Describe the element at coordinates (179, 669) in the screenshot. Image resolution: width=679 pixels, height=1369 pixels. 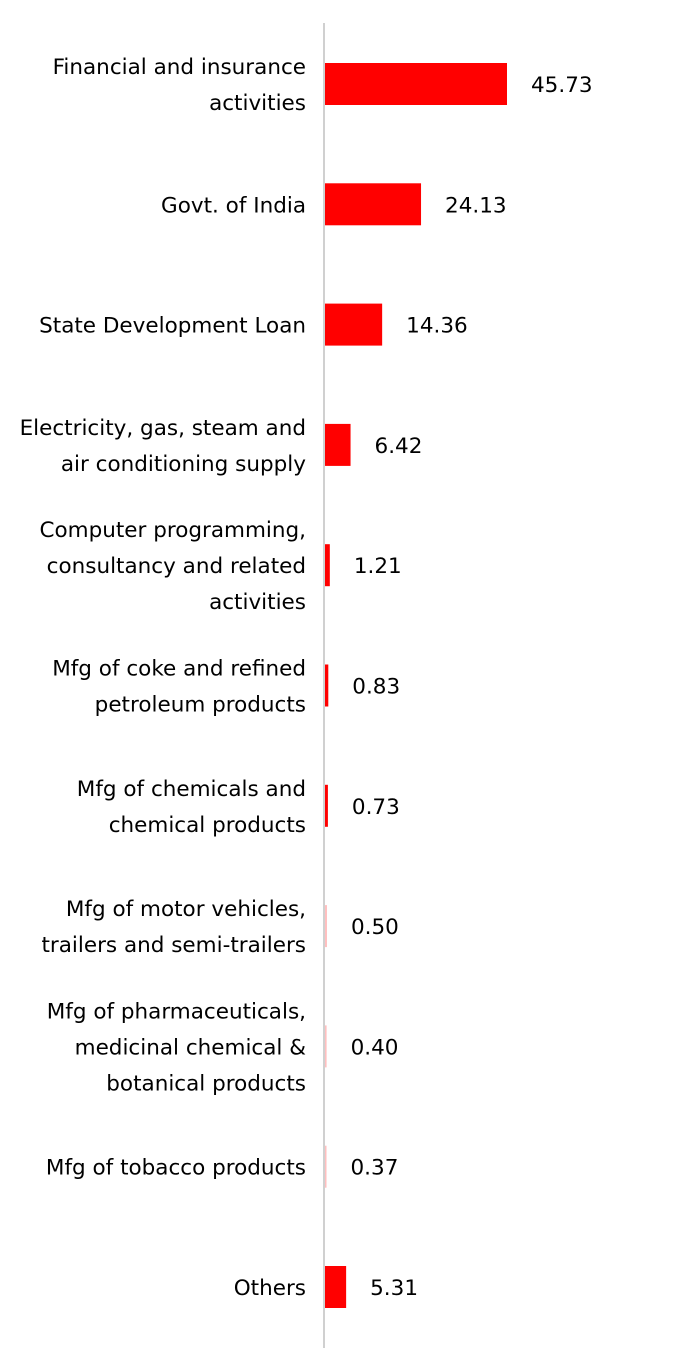
I see `category-label-line: Mfg of coke and refined` at that location.